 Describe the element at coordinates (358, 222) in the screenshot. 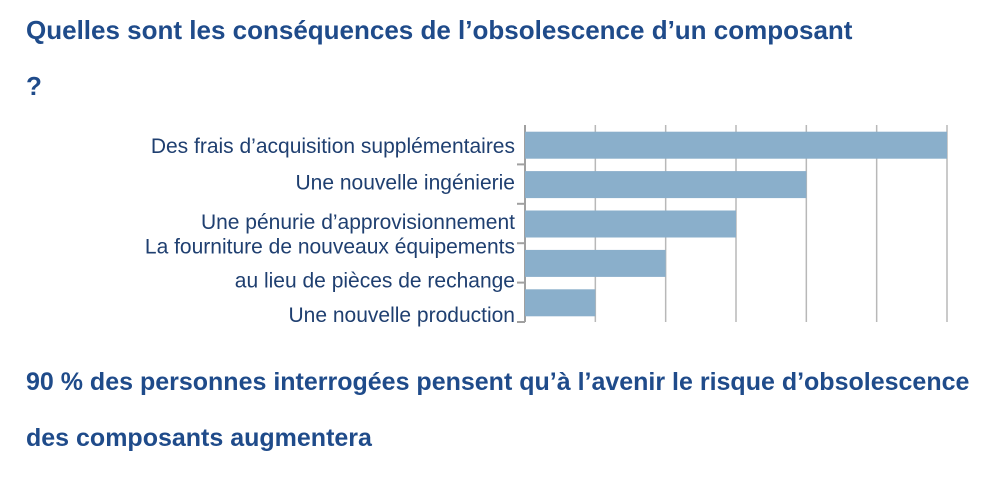

I see `y-tick-label: Une pénurie d’approvisionnement` at that location.